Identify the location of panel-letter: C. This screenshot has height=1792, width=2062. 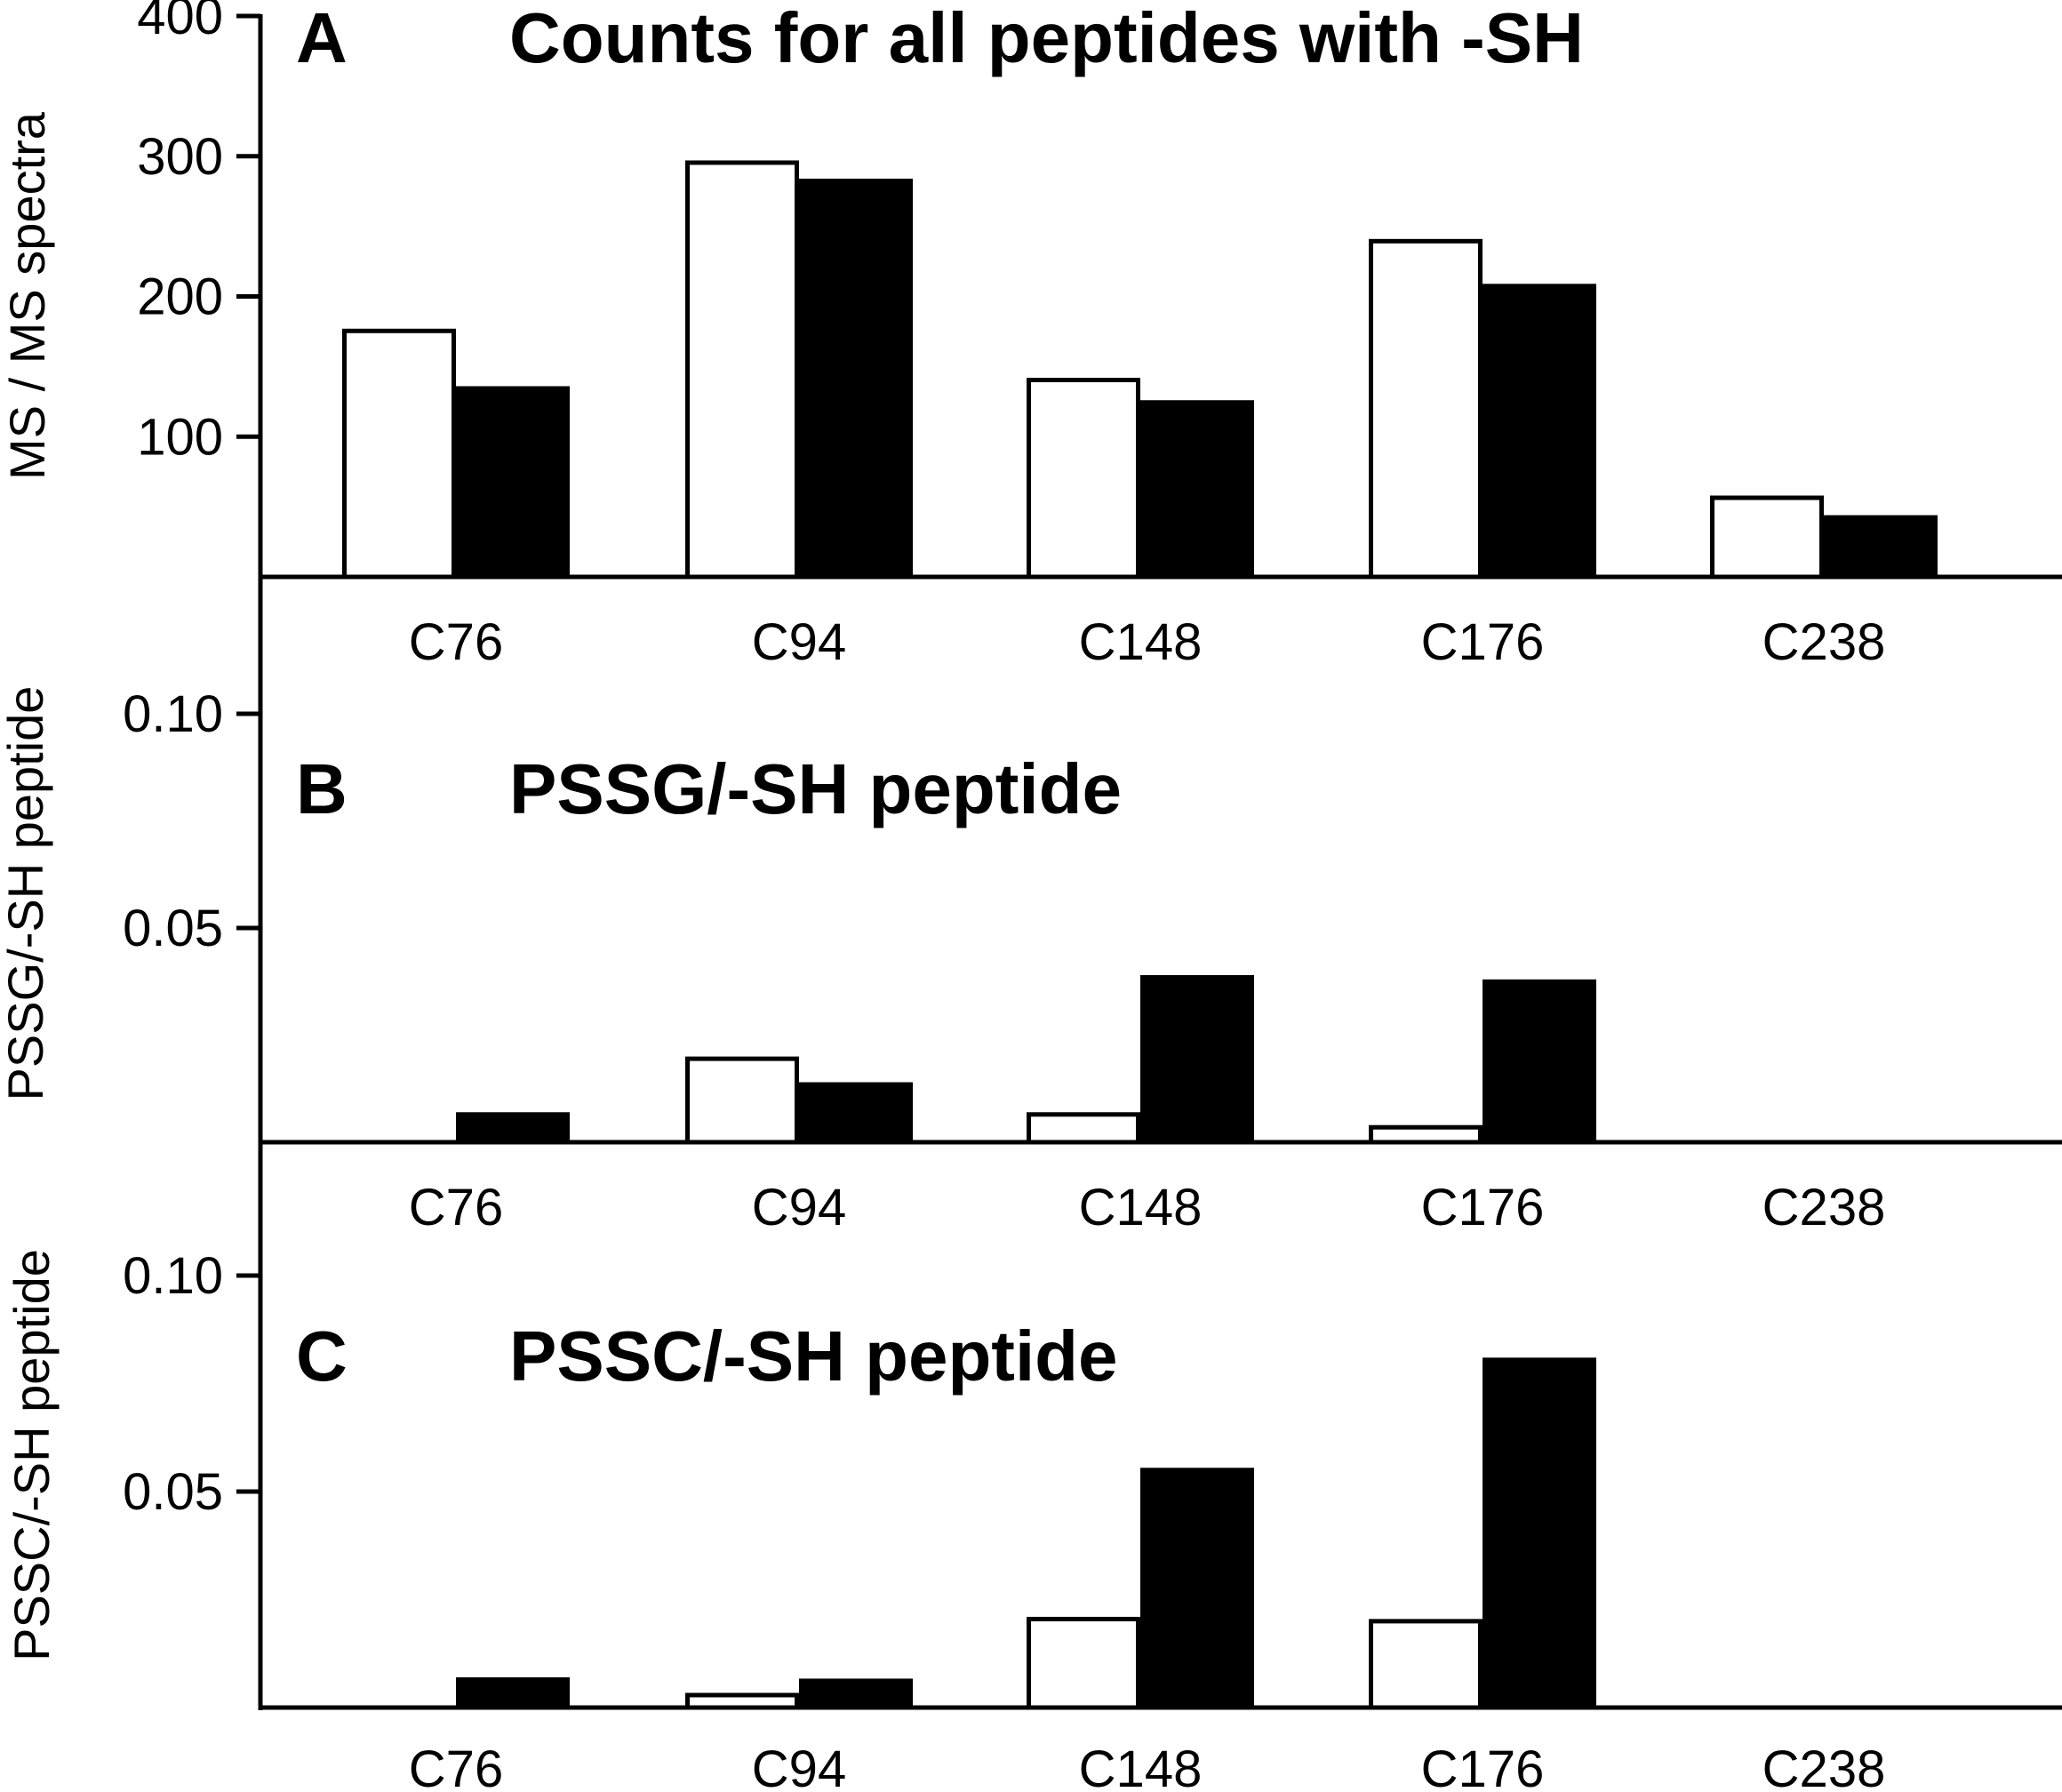
(322, 1356).